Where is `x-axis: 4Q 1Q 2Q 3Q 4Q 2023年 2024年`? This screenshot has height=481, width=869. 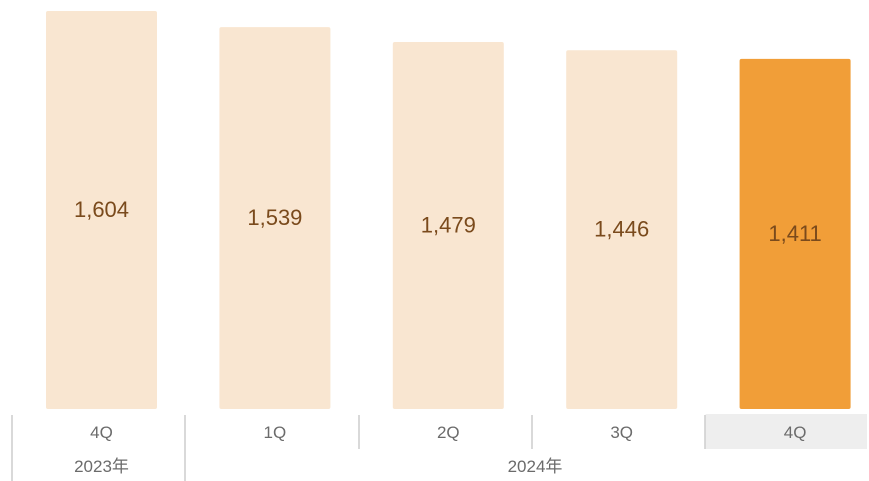
x-axis: 4Q 1Q 2Q 3Q 4Q 2023年 2024年 is located at coordinates (409, 448).